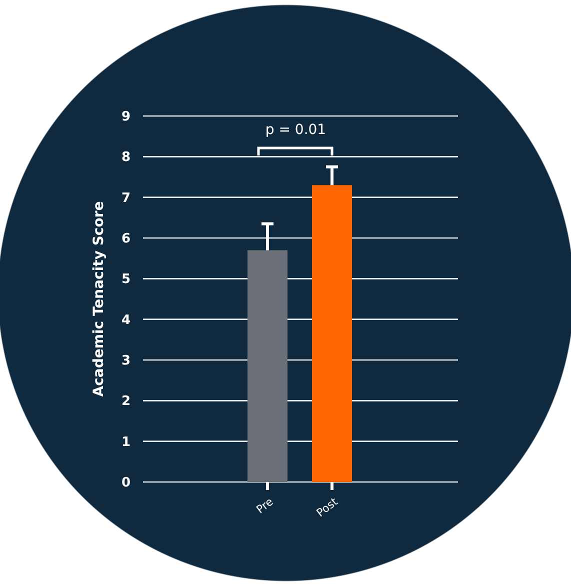 This screenshot has width=571, height=588. What do you see at coordinates (126, 280) in the screenshot?
I see `y-tick-label: 5` at bounding box center [126, 280].